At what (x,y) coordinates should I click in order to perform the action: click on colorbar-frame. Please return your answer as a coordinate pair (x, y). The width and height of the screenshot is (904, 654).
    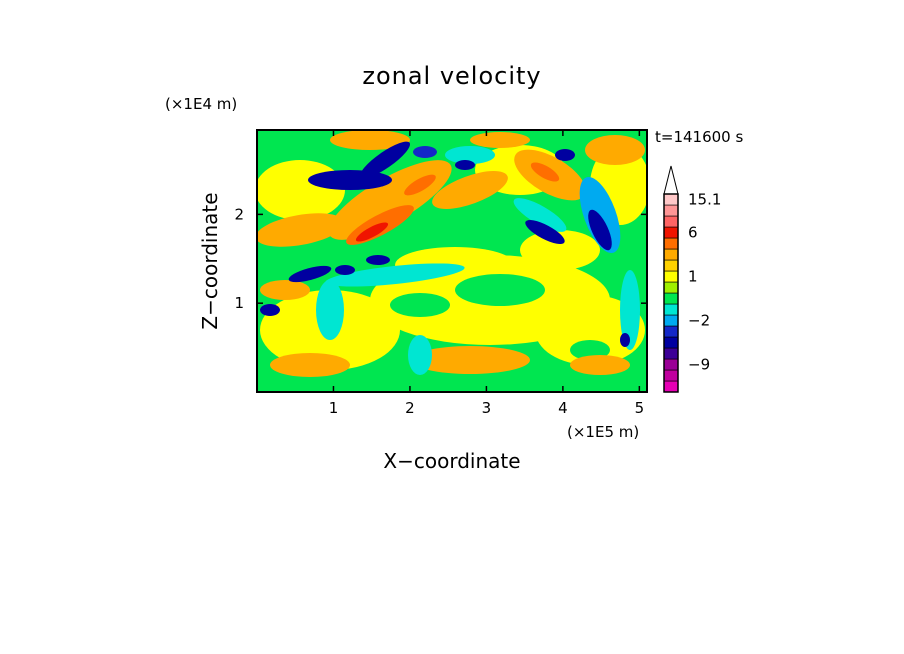
    Looking at the image, I should click on (671, 293).